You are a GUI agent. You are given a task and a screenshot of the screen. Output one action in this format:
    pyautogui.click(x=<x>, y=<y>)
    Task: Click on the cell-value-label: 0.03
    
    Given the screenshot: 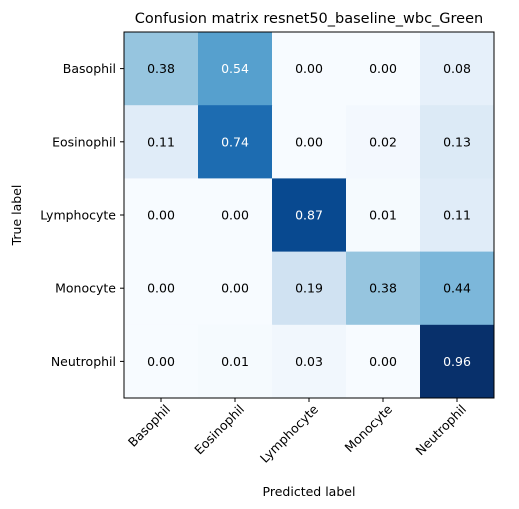 What is the action you would take?
    pyautogui.click(x=309, y=361)
    